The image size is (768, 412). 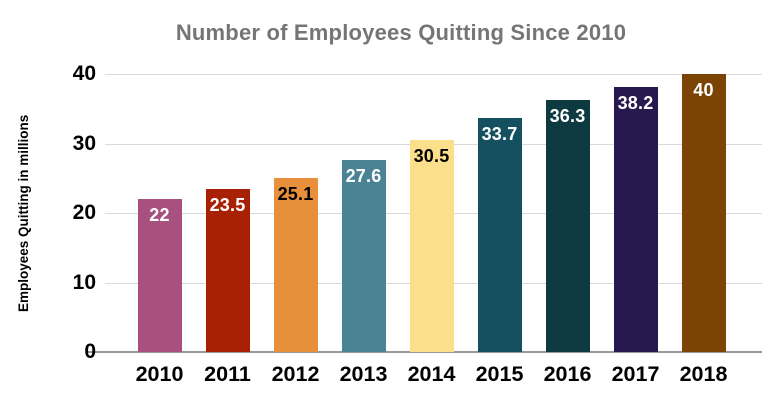 What do you see at coordinates (84, 212) in the screenshot?
I see `y-tick-label: 20` at bounding box center [84, 212].